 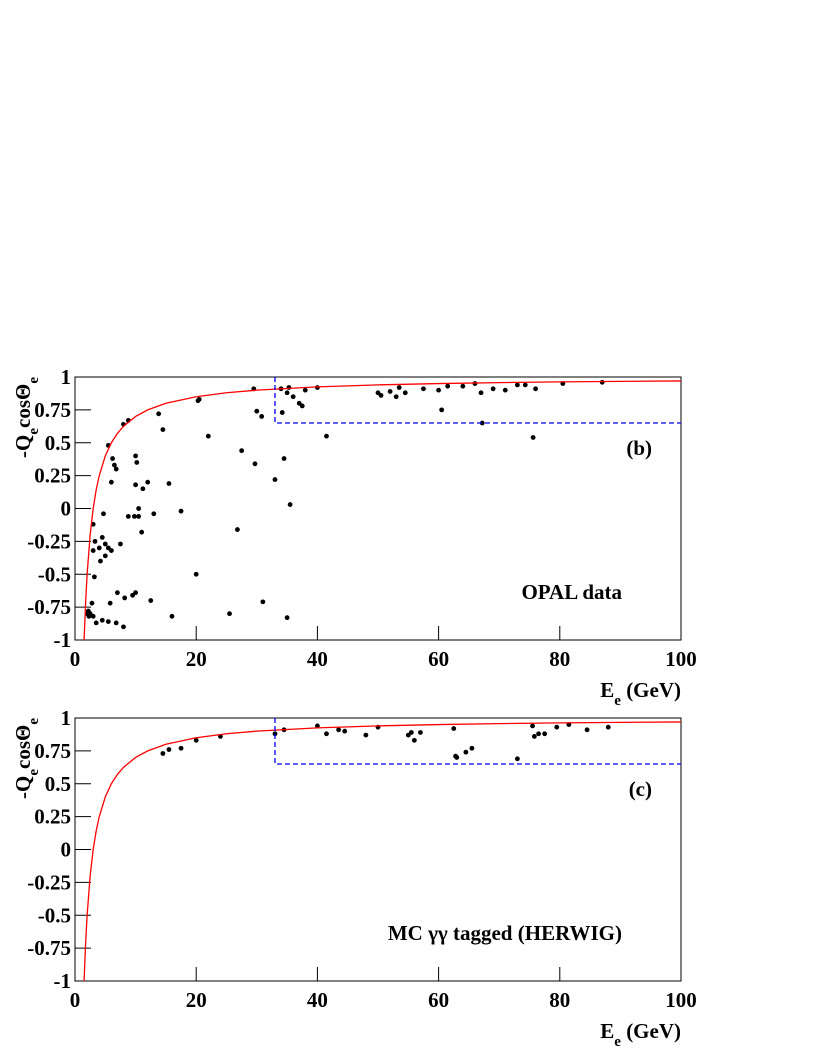 I want to click on y-label-part: -Q, so click(x=23, y=787).